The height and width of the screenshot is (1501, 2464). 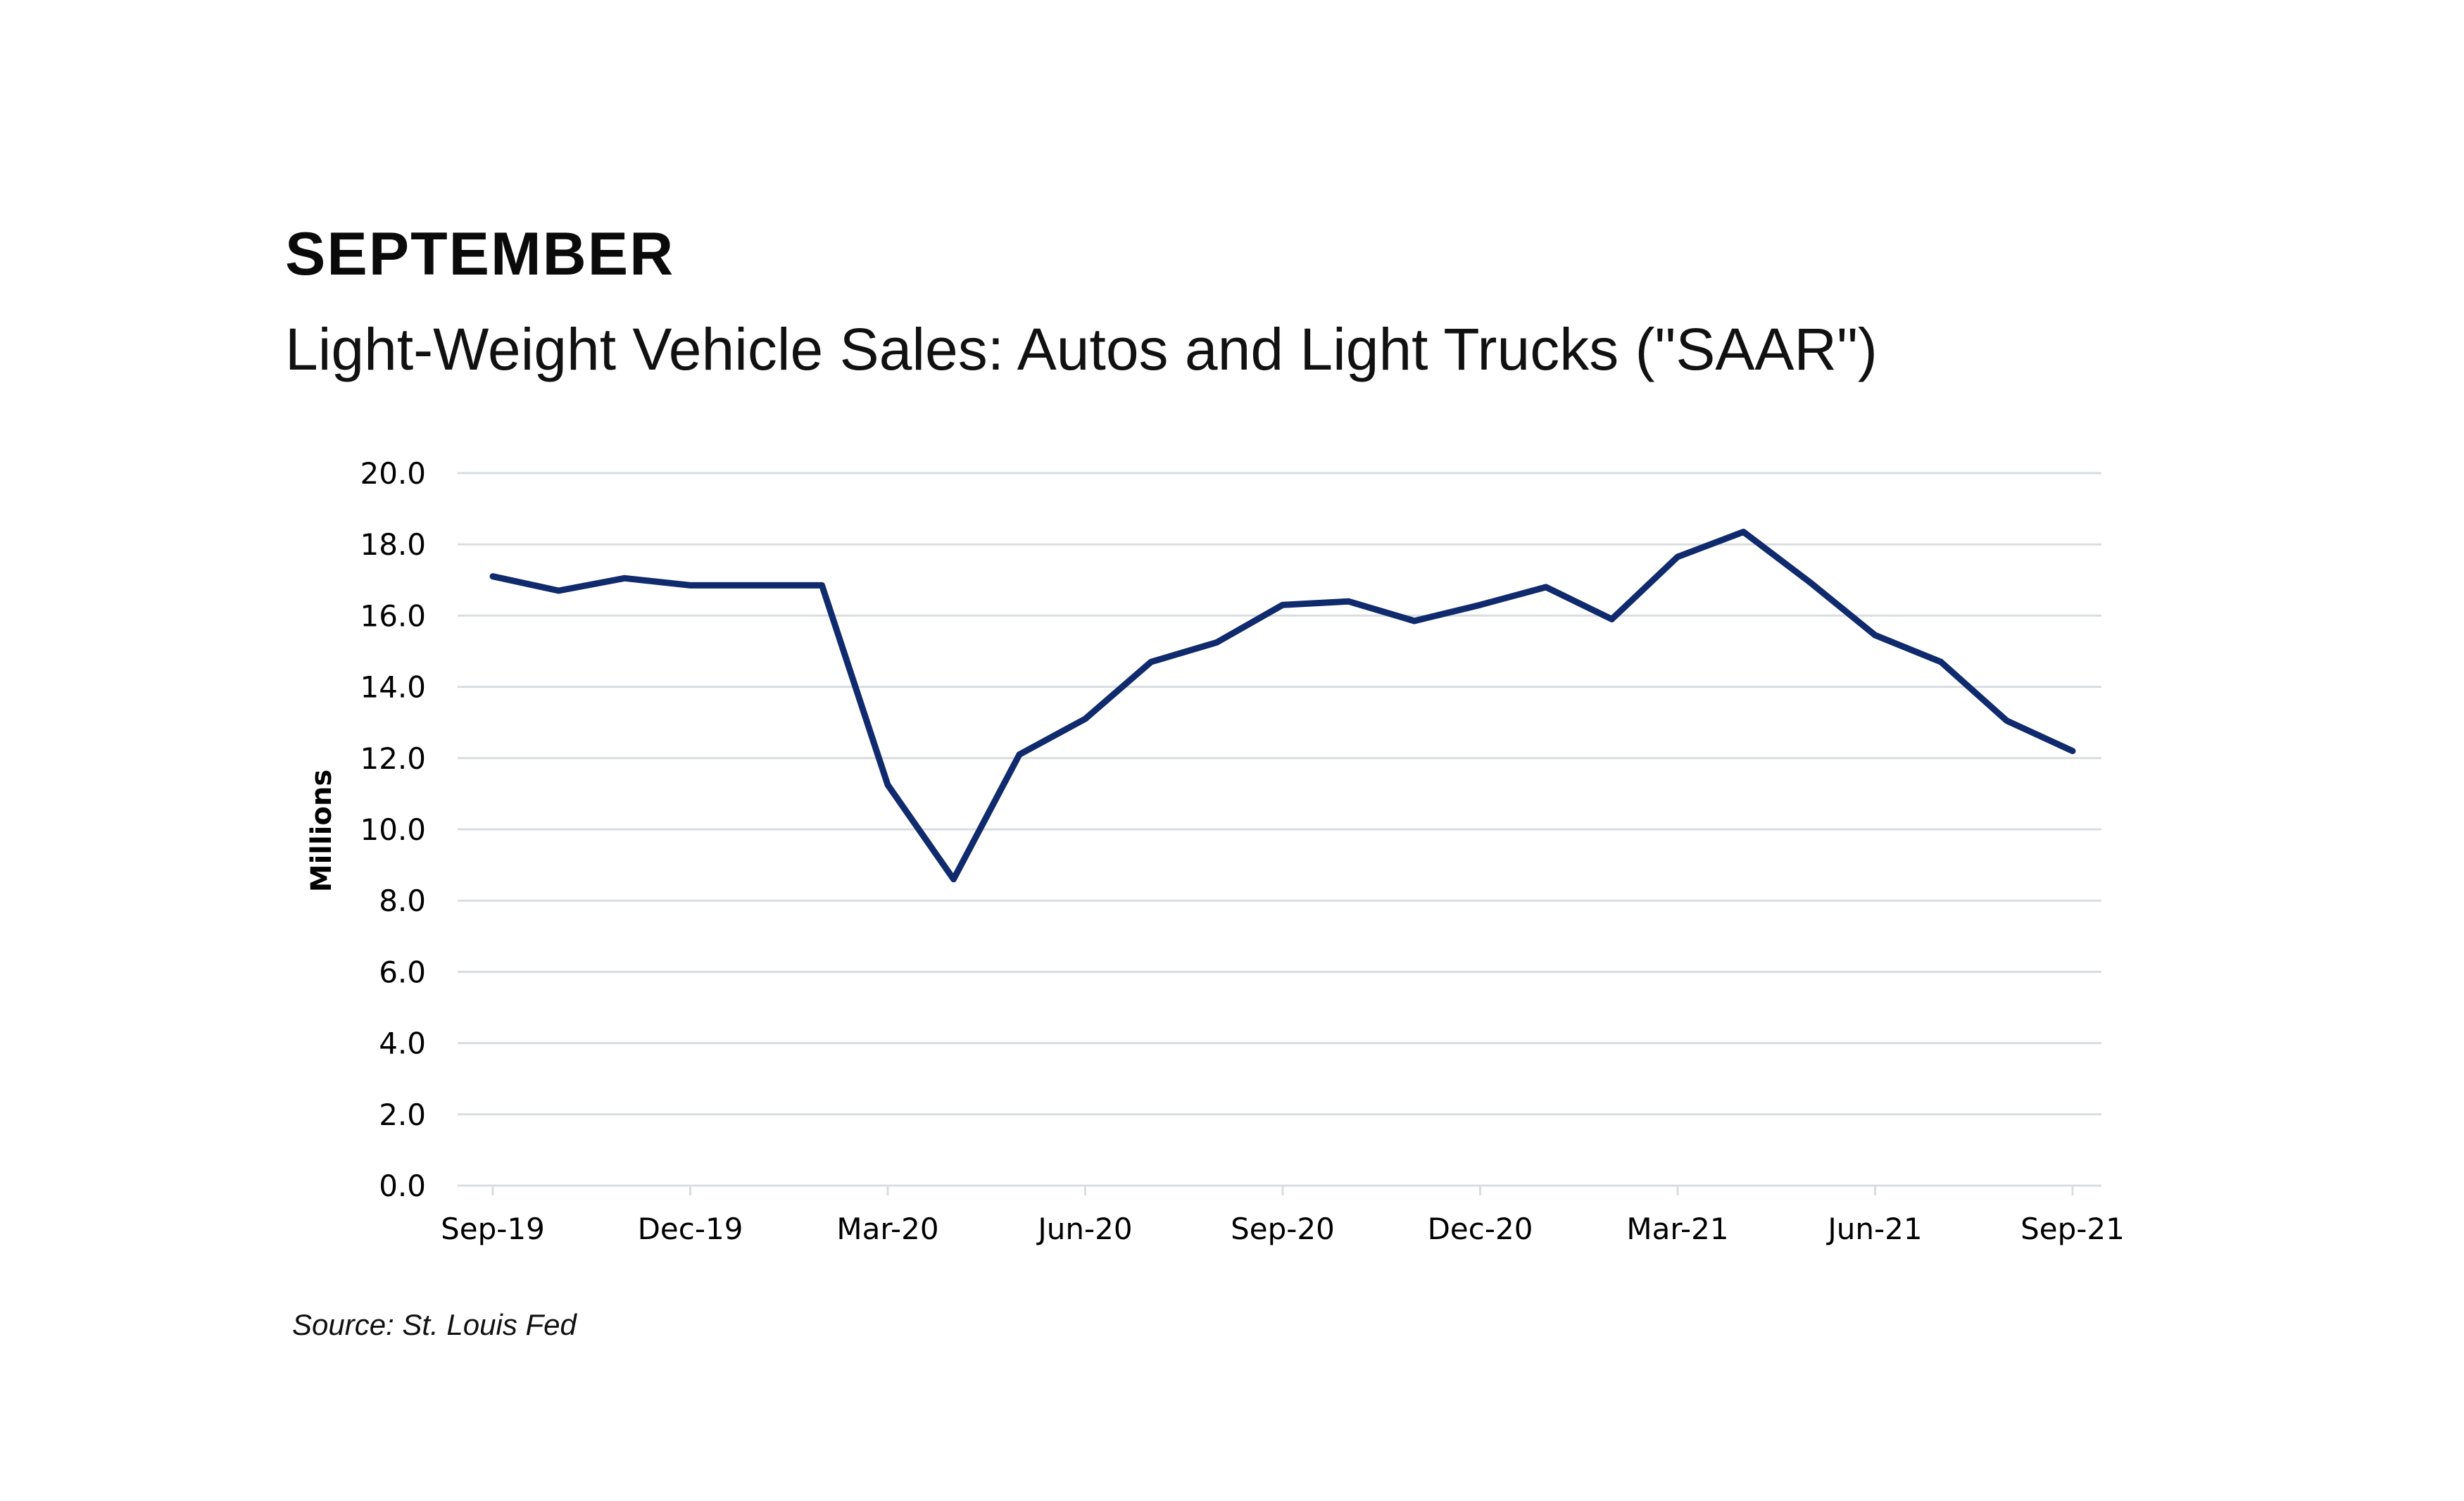 What do you see at coordinates (1480, 1229) in the screenshot?
I see `x-tick-label: Dec-20` at bounding box center [1480, 1229].